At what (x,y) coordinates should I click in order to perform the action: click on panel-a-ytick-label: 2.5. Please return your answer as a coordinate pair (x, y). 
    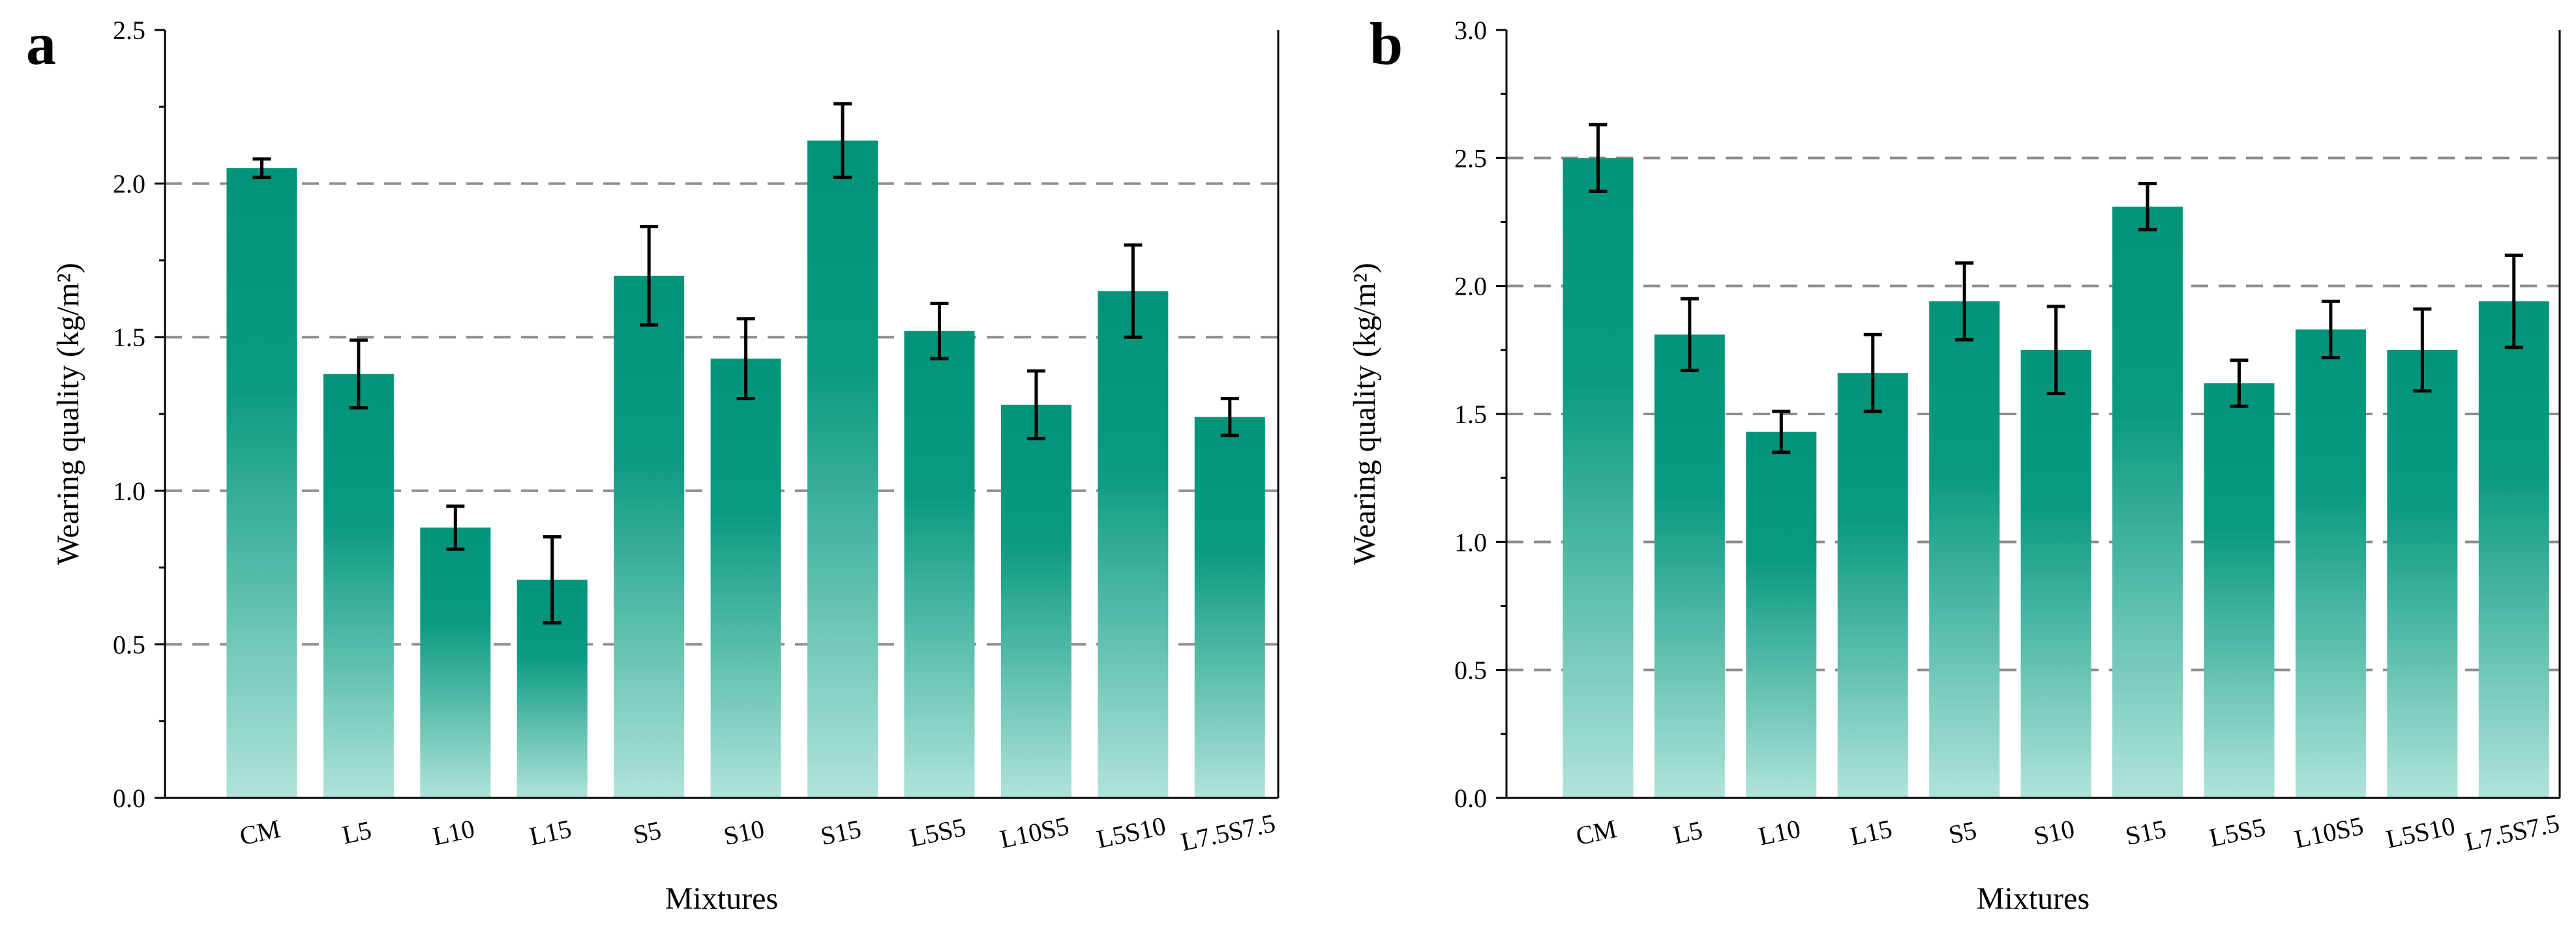
    Looking at the image, I should click on (129, 31).